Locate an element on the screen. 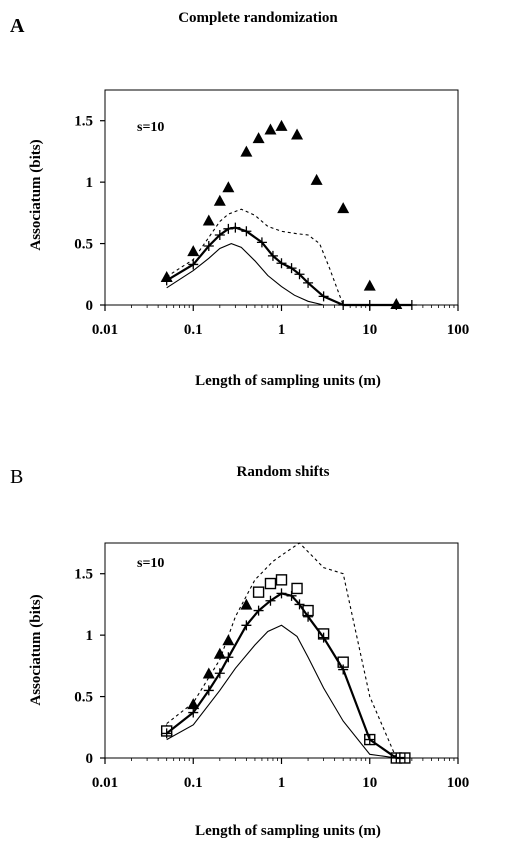  series-line-dotted is located at coordinates (289, 257).